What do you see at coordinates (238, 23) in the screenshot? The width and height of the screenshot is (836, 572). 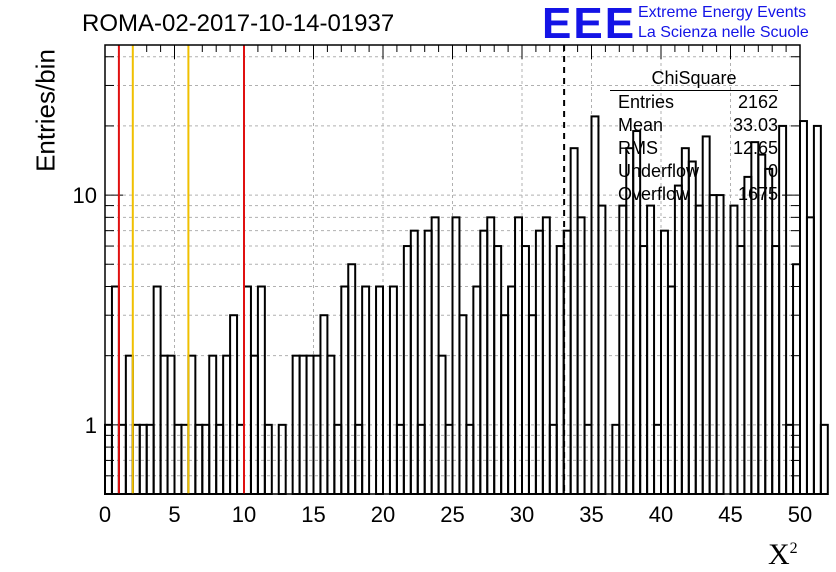 I see `chart-title: ROMA-02-2017-10-14-01937` at bounding box center [238, 23].